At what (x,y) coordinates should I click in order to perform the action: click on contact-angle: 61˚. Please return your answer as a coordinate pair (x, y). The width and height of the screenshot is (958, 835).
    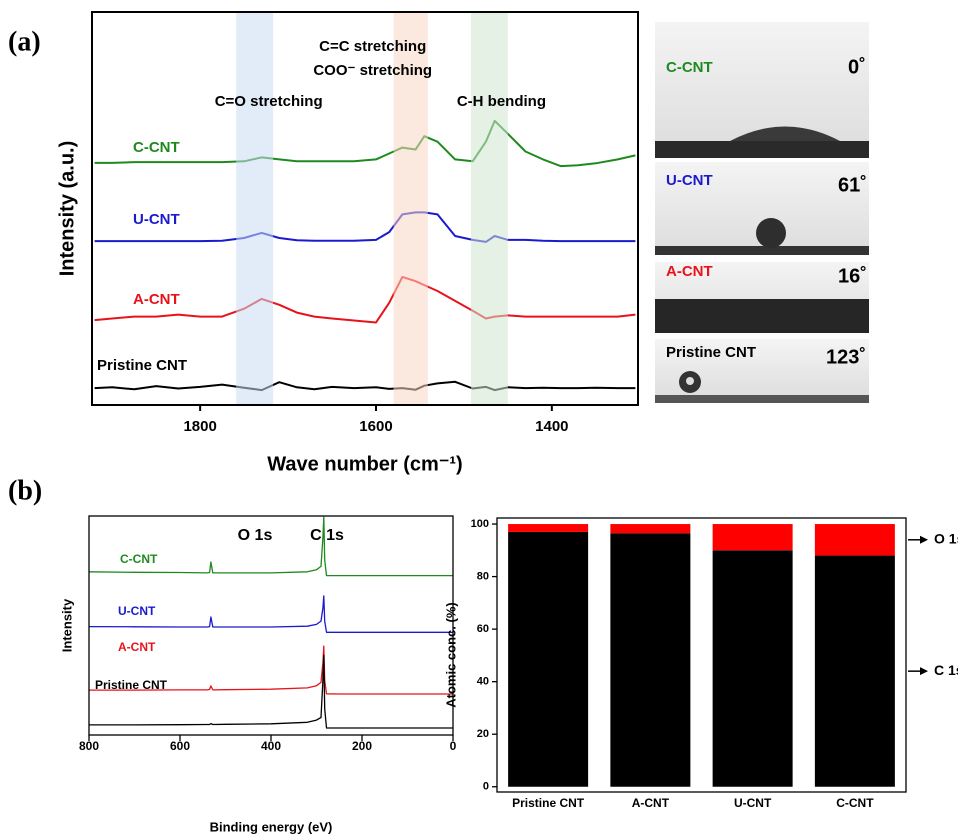
    Looking at the image, I should click on (852, 184).